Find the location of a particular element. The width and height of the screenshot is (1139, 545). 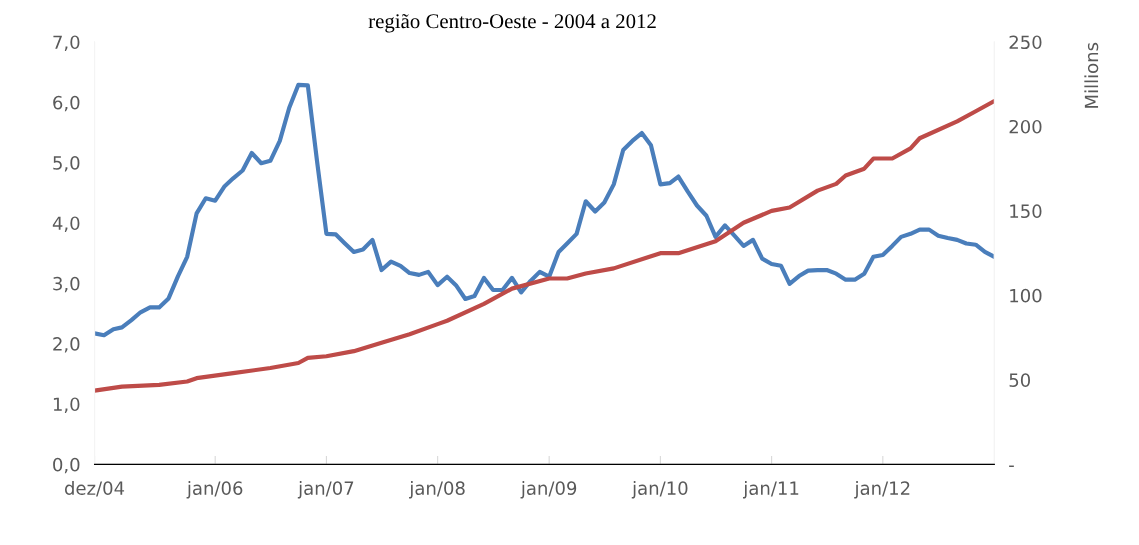

y2-tick-label: 50 is located at coordinates (1020, 380).